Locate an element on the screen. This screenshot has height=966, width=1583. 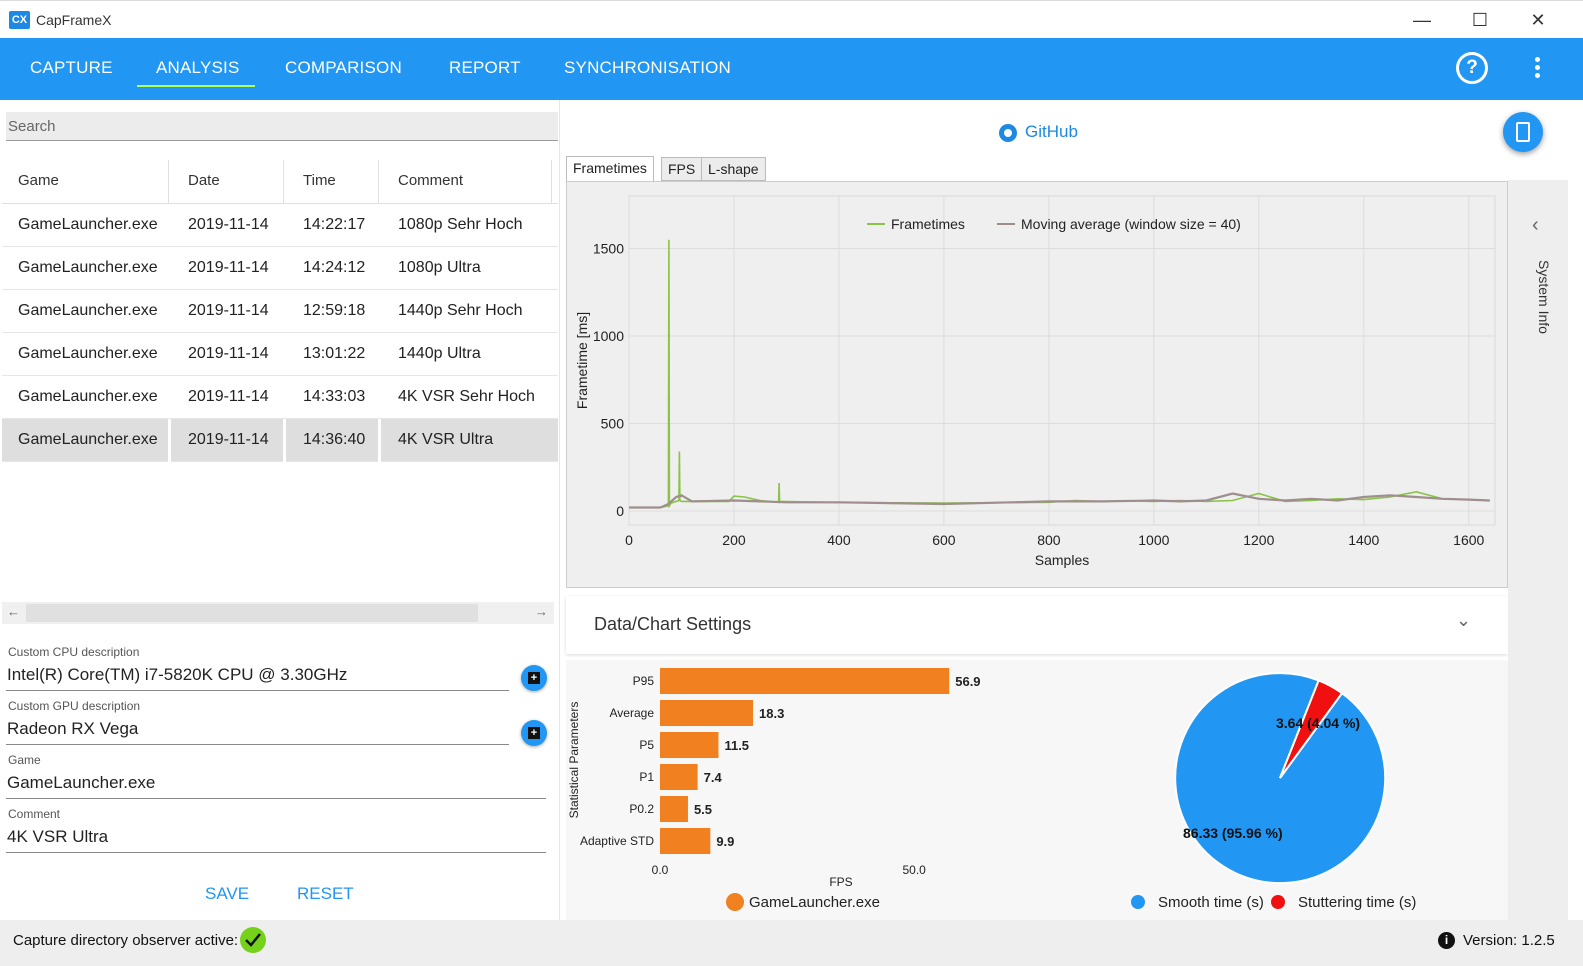
github-link: GitHub is located at coordinates (1051, 131).